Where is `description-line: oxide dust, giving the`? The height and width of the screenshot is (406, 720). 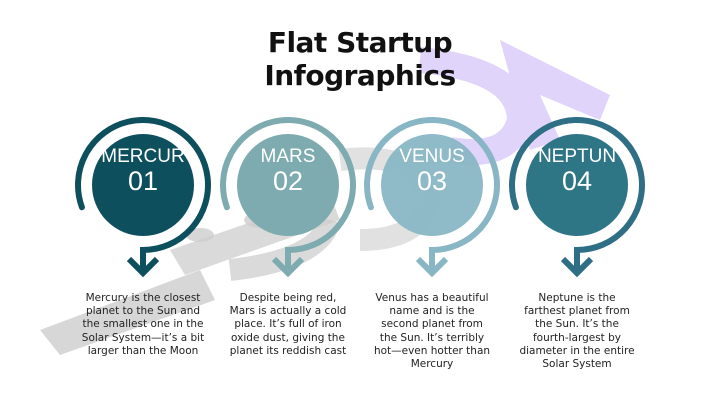 description-line: oxide dust, giving the is located at coordinates (288, 337).